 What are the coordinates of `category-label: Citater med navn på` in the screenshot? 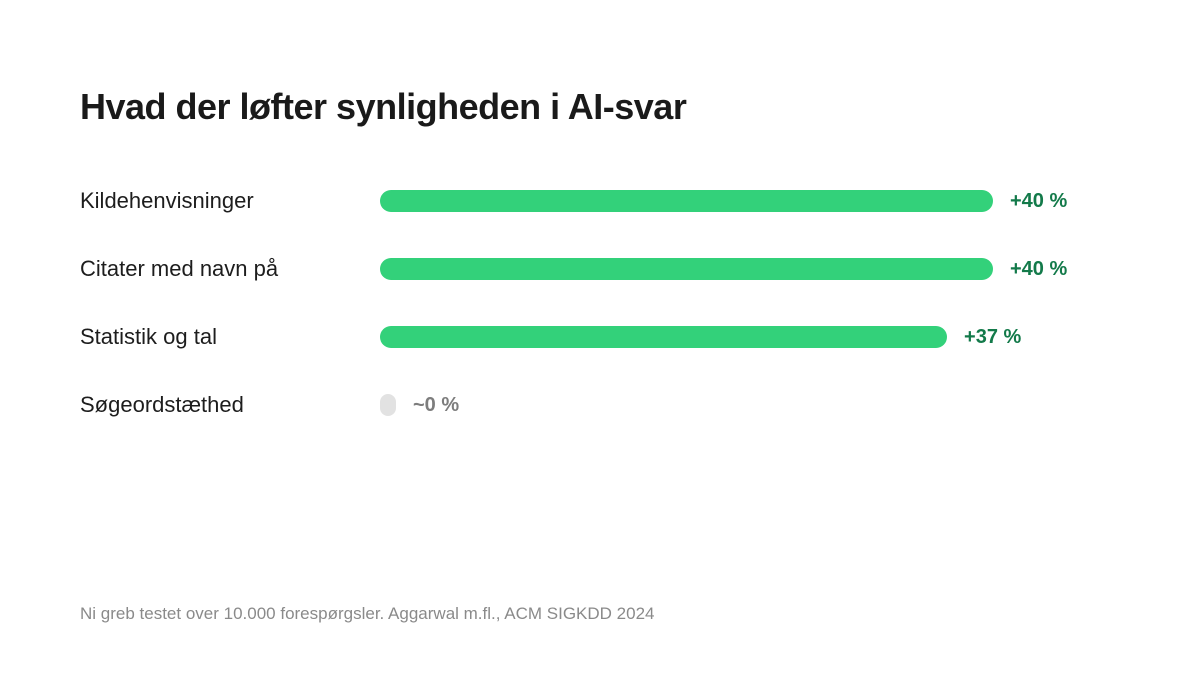 It's located at (179, 268).